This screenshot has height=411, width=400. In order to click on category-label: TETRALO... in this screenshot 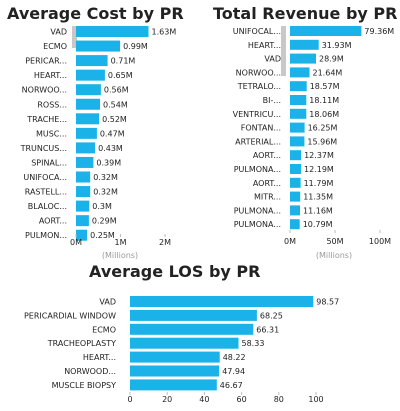, I will do `click(259, 86)`.